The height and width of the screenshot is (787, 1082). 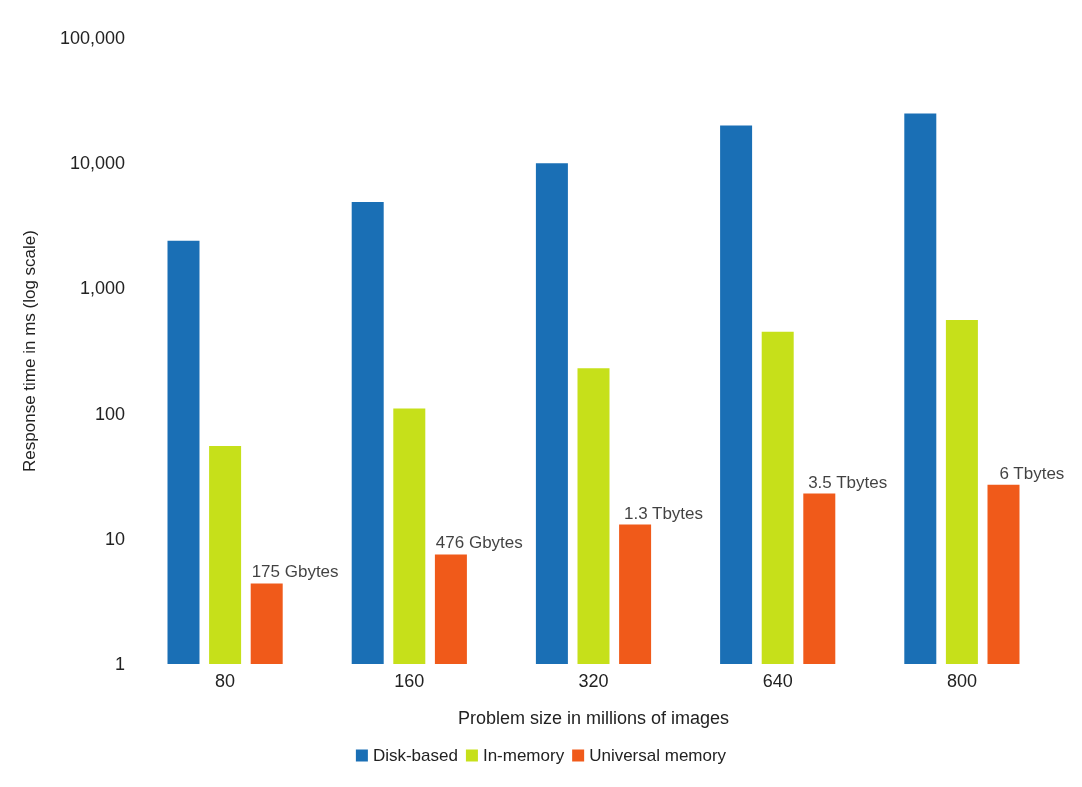 I want to click on annotation: 3.5 Tbytes, so click(x=848, y=482).